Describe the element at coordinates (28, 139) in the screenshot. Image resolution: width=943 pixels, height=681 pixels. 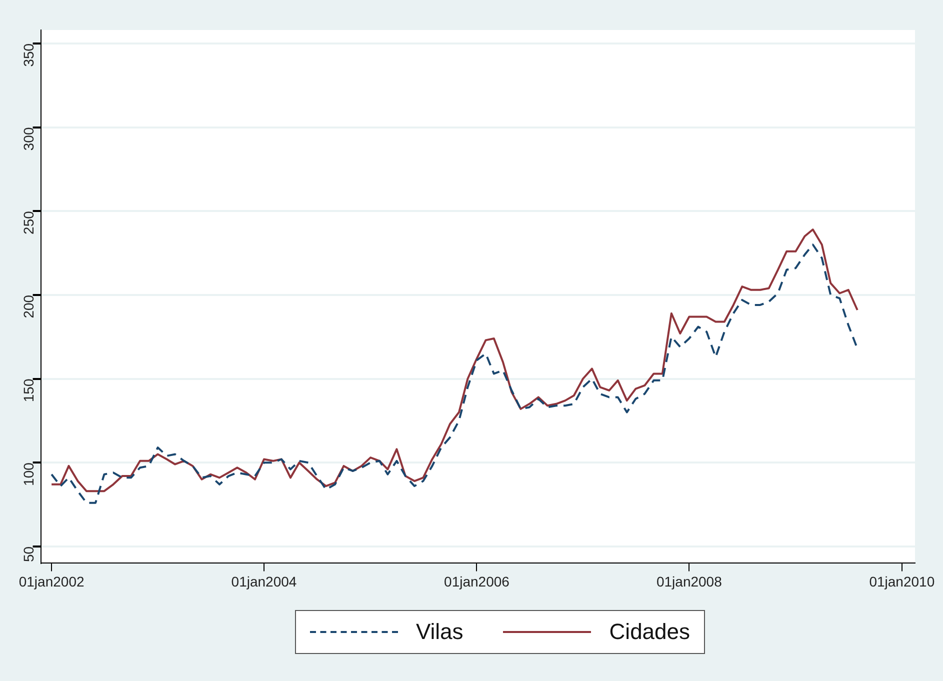
I see `y-tick-label: 300` at that location.